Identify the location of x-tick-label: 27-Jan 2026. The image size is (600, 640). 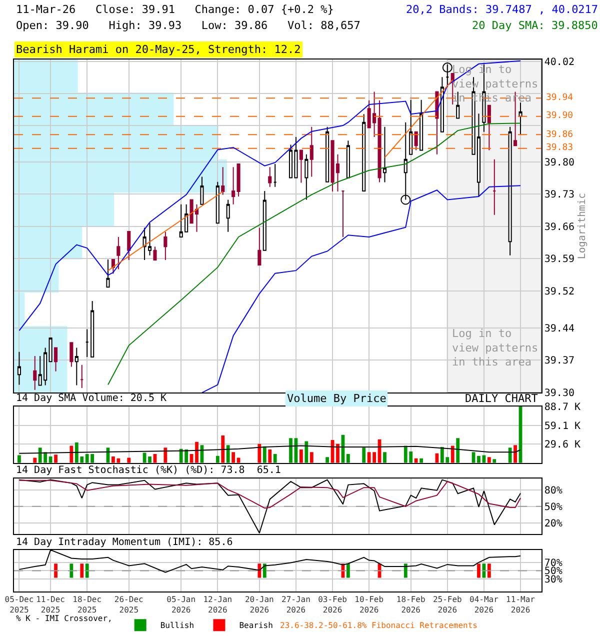
(296, 604).